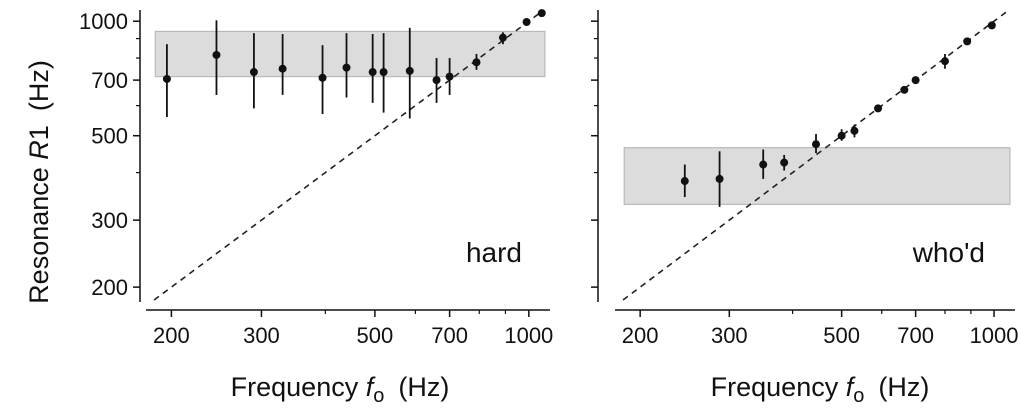 This screenshot has width=1021, height=410. I want to click on shaded-band-whod, so click(817, 176).